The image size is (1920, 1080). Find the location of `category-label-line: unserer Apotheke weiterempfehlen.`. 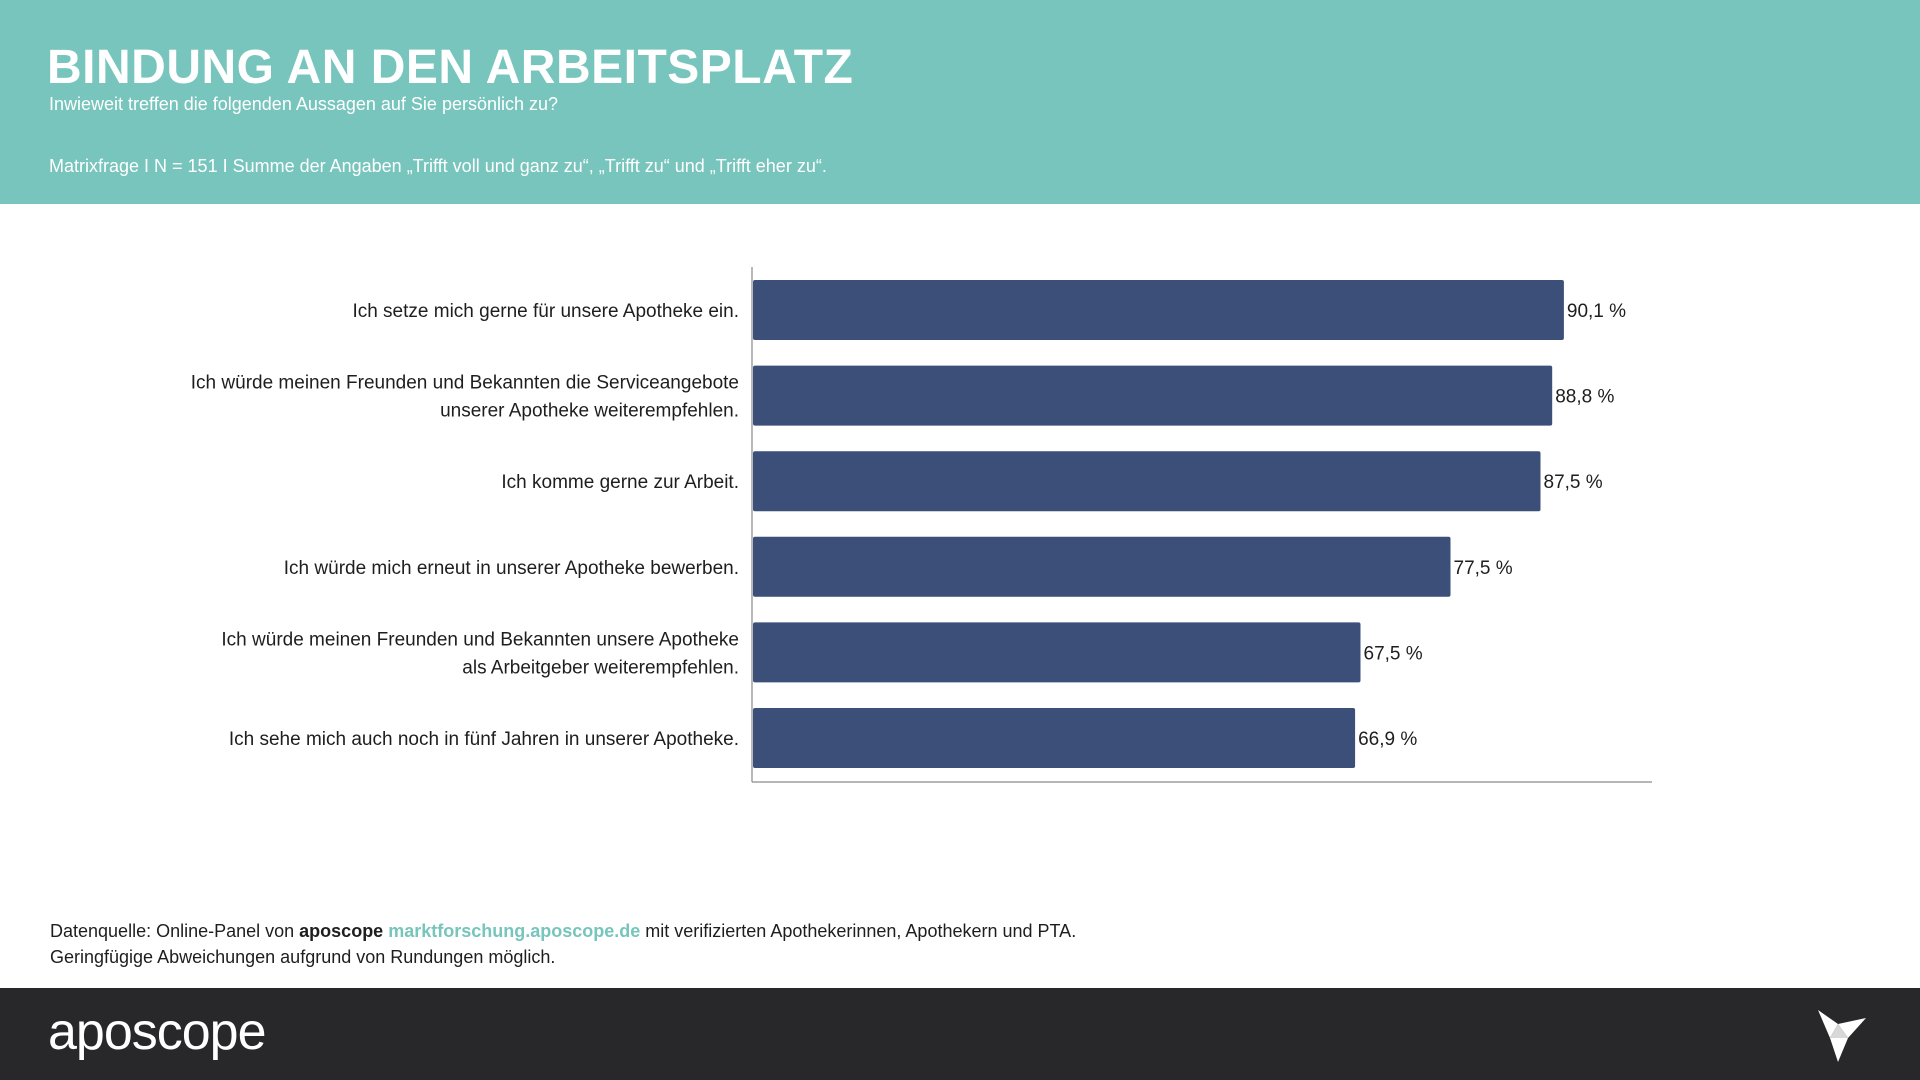

category-label-line: unserer Apotheke weiterempfehlen. is located at coordinates (589, 411).